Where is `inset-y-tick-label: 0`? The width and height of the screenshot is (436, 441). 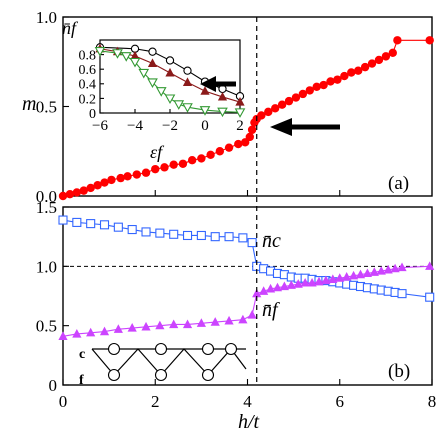
inset-y-tick-label: 0 is located at coordinates (92, 114).